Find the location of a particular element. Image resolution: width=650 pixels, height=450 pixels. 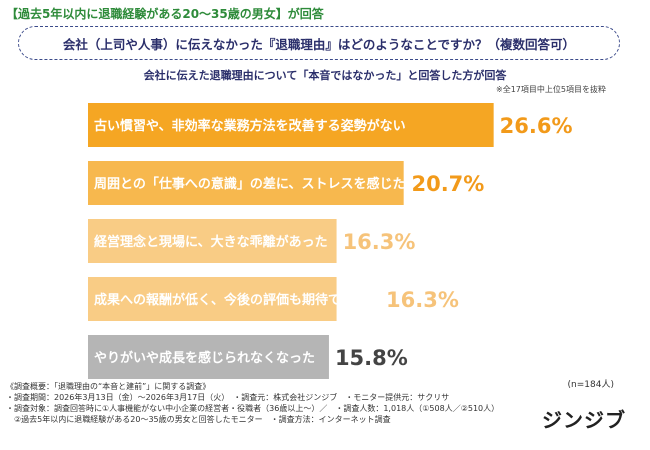

footer-line: 《調査概要：「退職理由の“本音と建前”」に関する調査》 is located at coordinates (108, 386).